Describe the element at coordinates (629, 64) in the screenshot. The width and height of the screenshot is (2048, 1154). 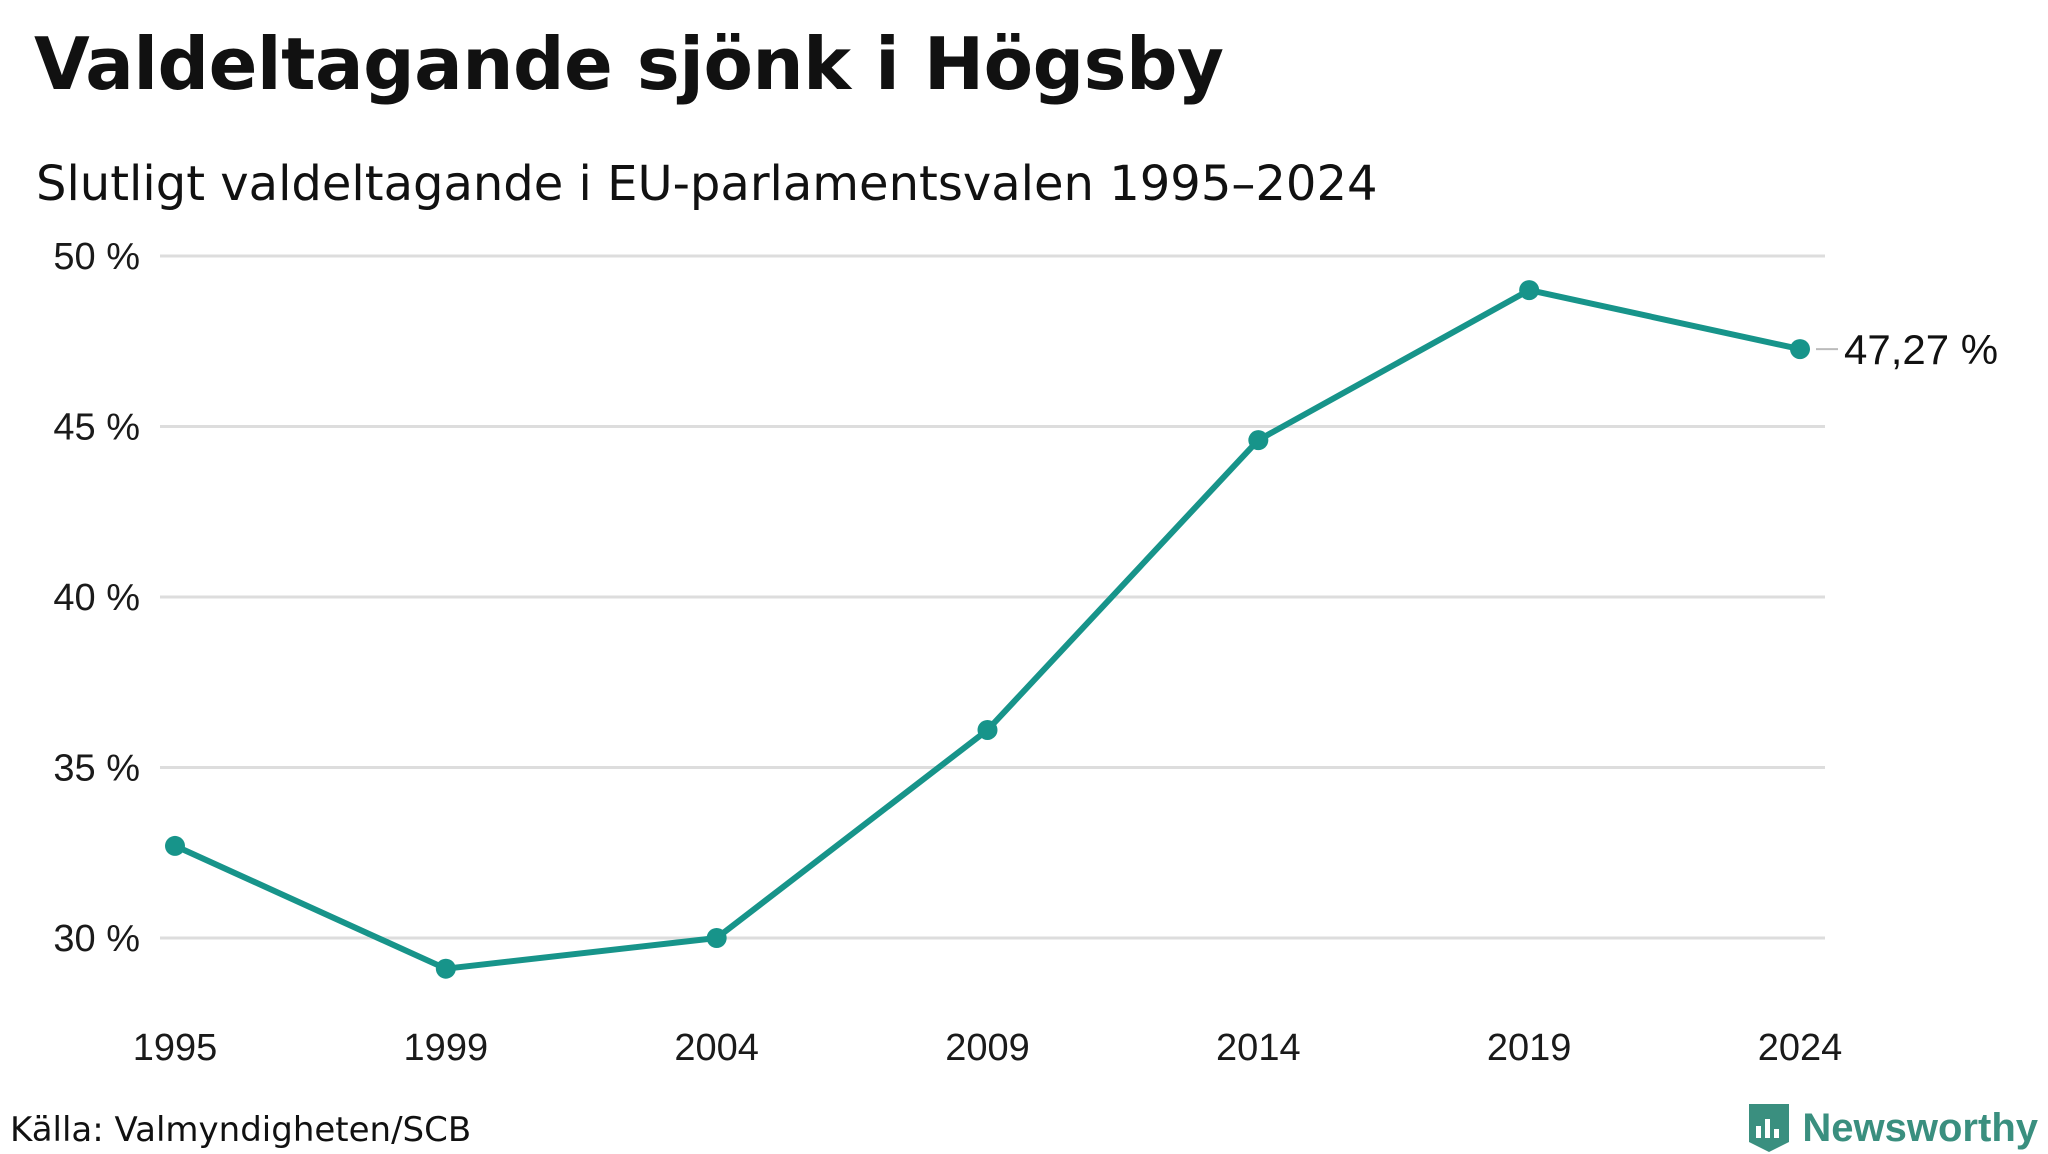
I see `chart-title: Valdeltagande sjönk i Högsby` at that location.